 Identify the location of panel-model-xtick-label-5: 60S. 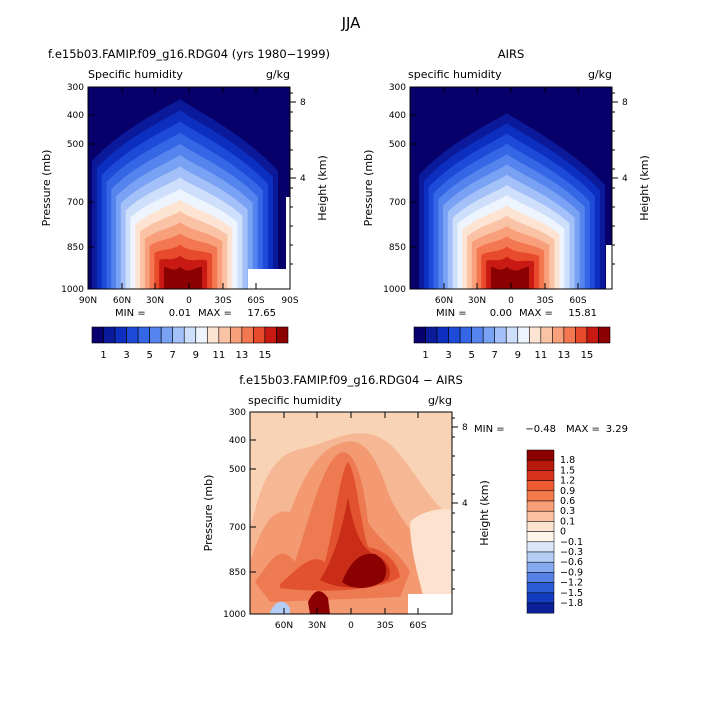
(255, 301).